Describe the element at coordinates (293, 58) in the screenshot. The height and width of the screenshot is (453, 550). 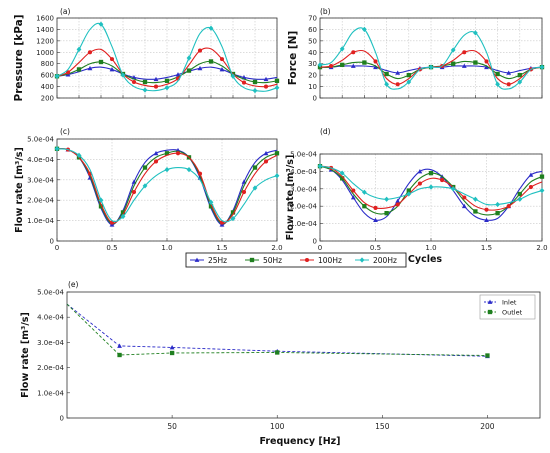
I see `y-axis-label: Force [N]` at that location.